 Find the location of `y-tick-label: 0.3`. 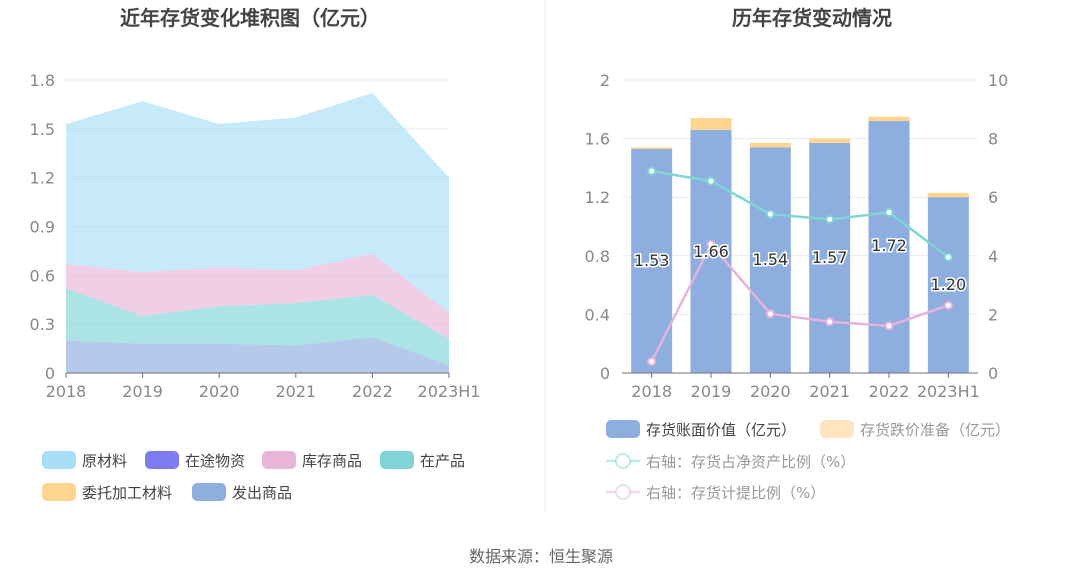

y-tick-label: 0.3 is located at coordinates (42, 324).